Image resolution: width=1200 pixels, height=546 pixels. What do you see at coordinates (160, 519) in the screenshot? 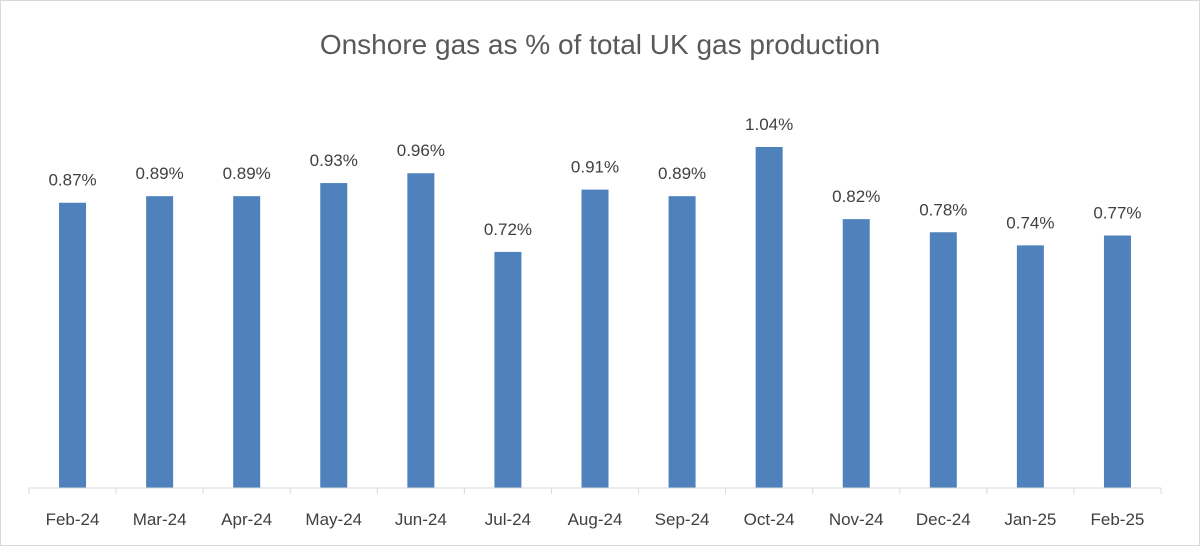
I see `x-tick-label-mar-24: Mar-24` at bounding box center [160, 519].